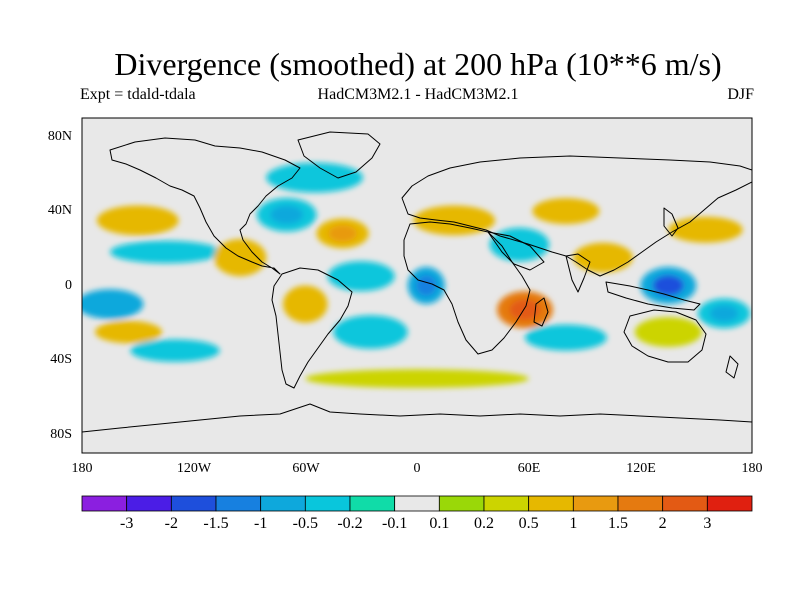 This screenshot has height=600, width=800. Describe the element at coordinates (529, 523) in the screenshot. I see `colorbar-label-9: 0.5` at that location.